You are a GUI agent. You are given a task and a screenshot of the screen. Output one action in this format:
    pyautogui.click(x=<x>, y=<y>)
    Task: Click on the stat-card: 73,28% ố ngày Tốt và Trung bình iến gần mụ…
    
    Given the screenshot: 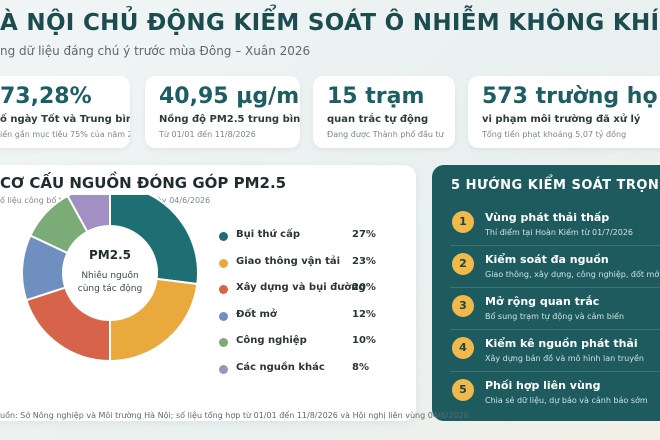 What is the action you would take?
    pyautogui.click(x=65, y=112)
    